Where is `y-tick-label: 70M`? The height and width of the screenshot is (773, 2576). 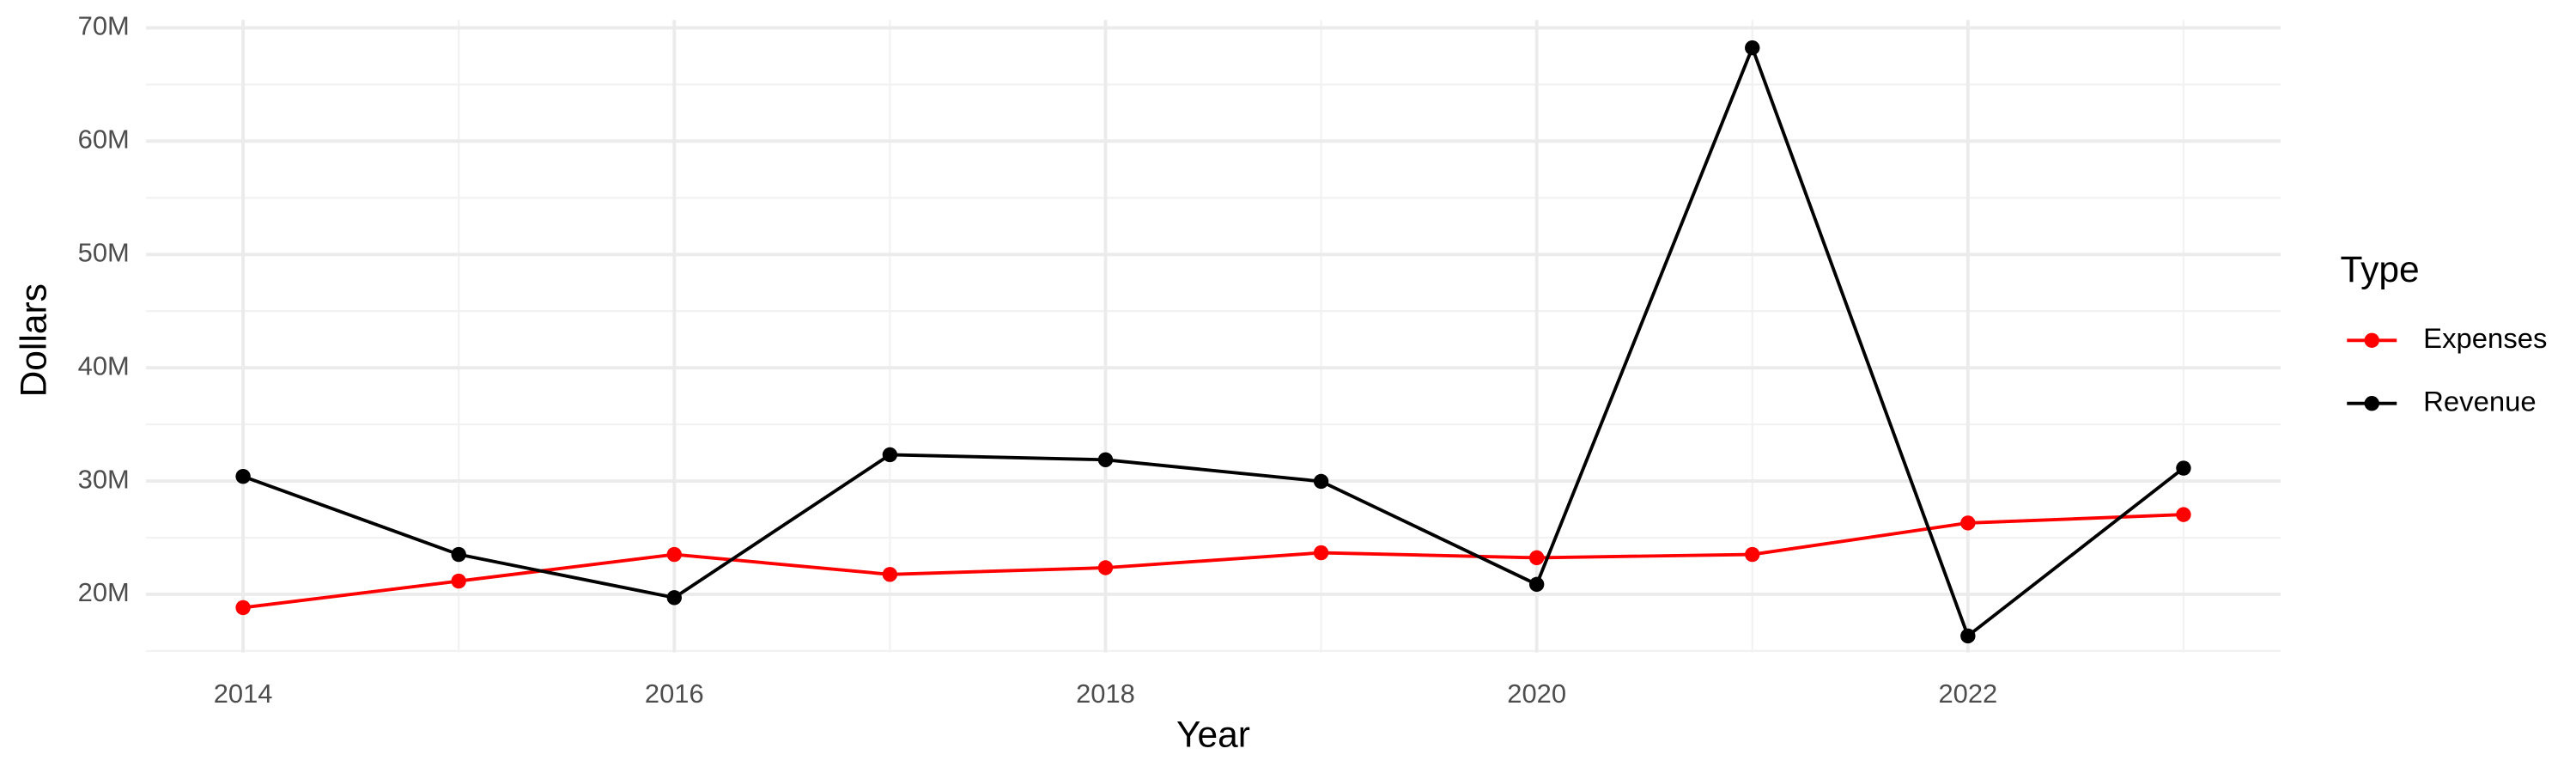
y-tick-label: 70M is located at coordinates (104, 26).